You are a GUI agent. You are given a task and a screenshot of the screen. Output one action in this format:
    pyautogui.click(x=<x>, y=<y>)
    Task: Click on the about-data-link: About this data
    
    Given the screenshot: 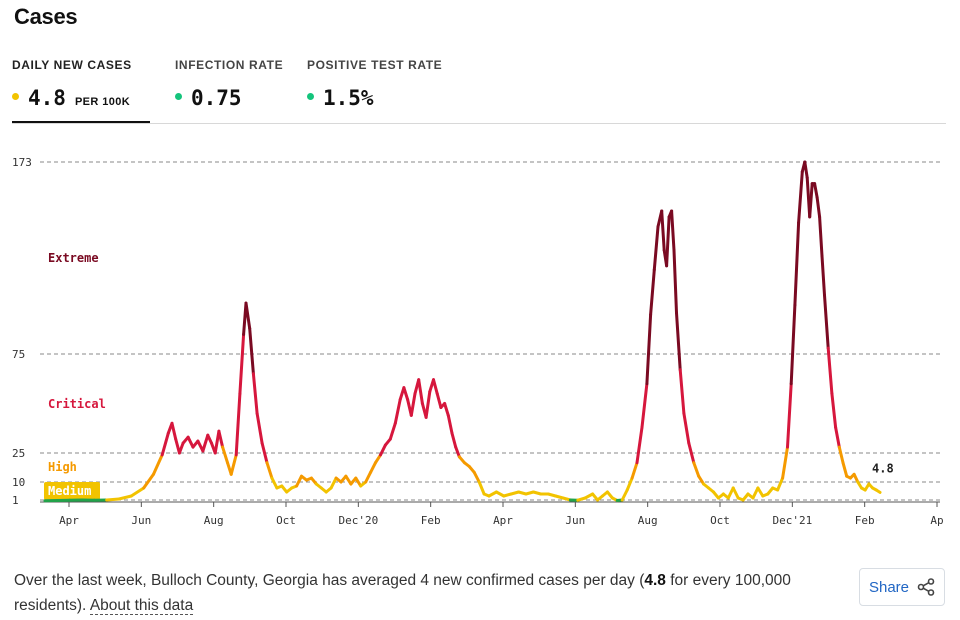 What is the action you would take?
    pyautogui.click(x=141, y=606)
    